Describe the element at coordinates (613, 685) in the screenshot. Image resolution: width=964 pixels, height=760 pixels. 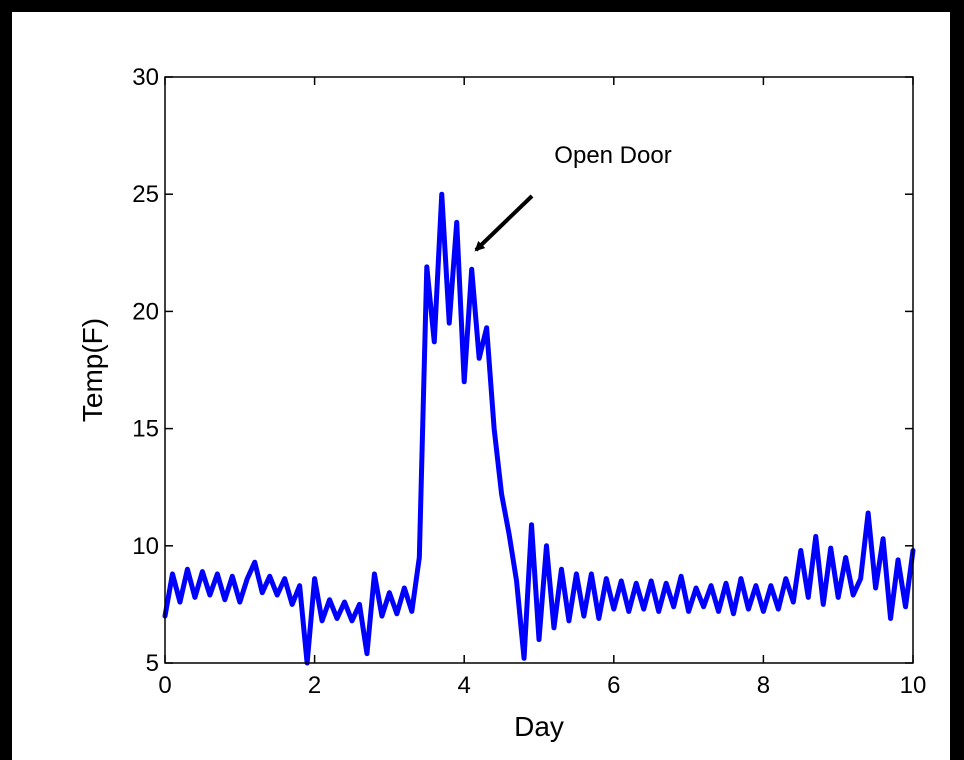
I see `x-tick-label: 6` at that location.